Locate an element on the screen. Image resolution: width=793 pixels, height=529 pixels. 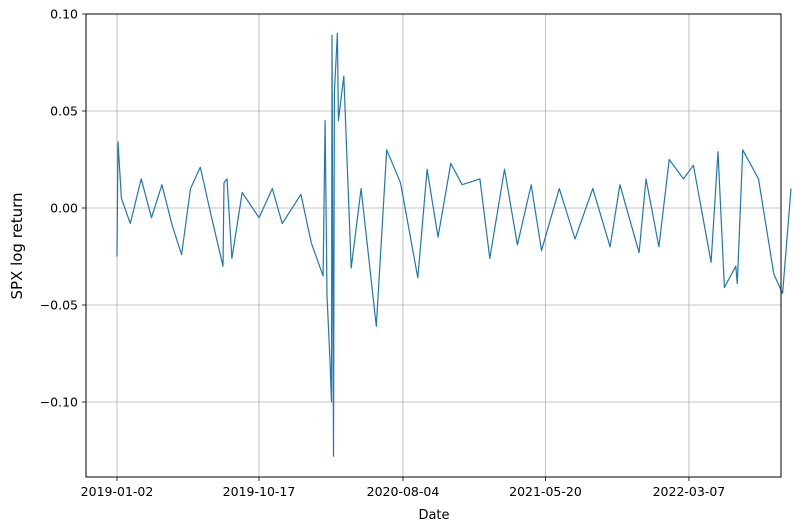
x-tick-label: 2019-01-02 is located at coordinates (117, 491).